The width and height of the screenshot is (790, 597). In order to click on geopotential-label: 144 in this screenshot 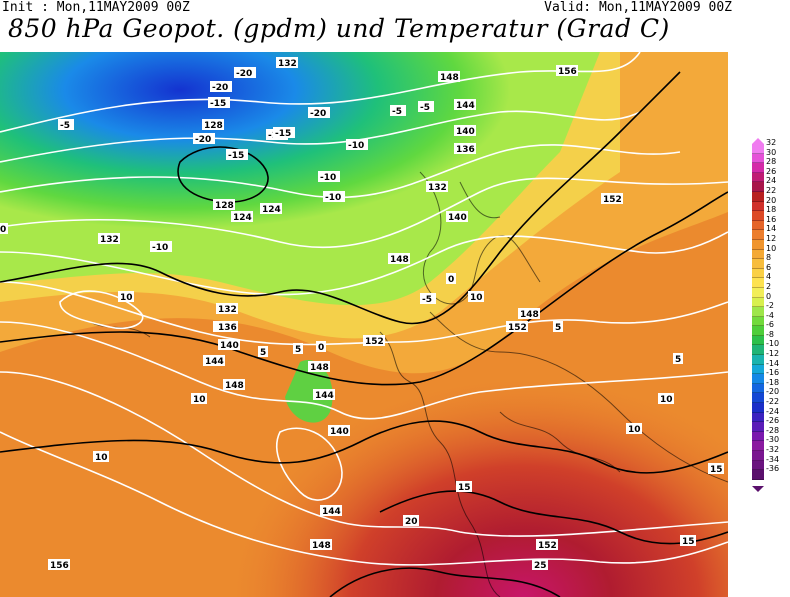, I will do `click(331, 512)`.